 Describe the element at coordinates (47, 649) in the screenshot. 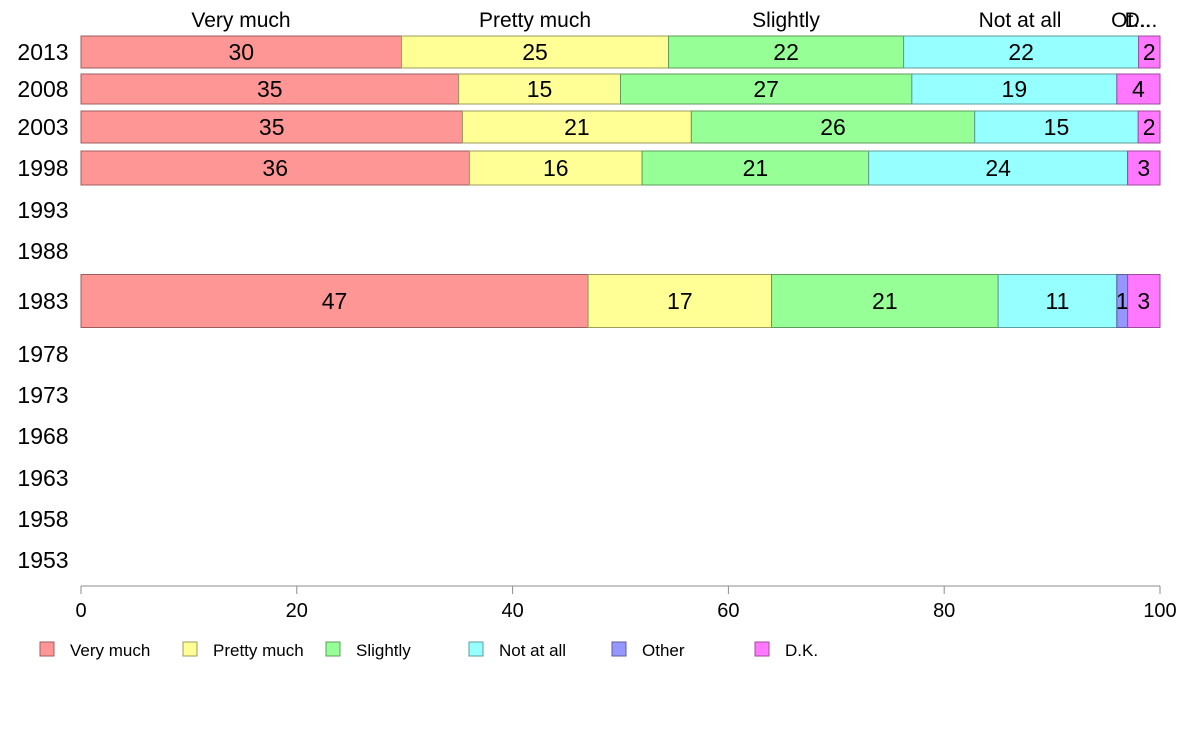

I see `legend-swatch-very-much` at that location.